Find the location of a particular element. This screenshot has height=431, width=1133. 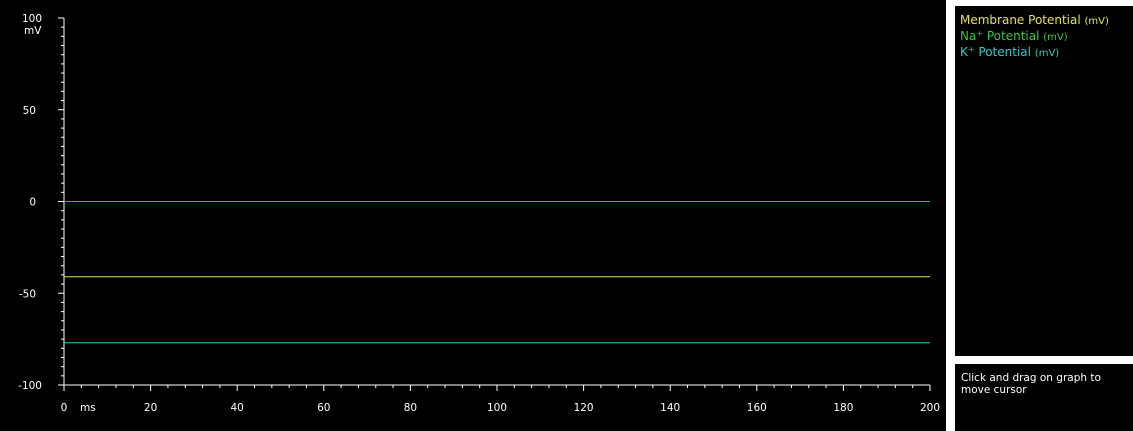

x-axis-unit-label: ms is located at coordinates (88, 408).